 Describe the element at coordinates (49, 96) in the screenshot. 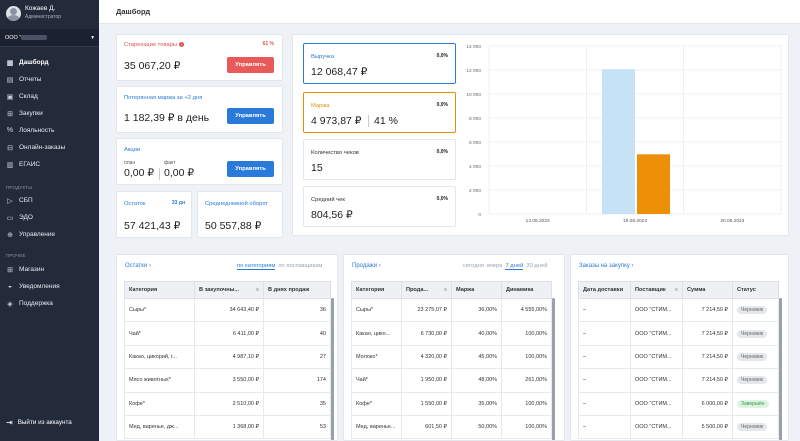

I see `nav-item-warehouse: ▣ Склад` at that location.